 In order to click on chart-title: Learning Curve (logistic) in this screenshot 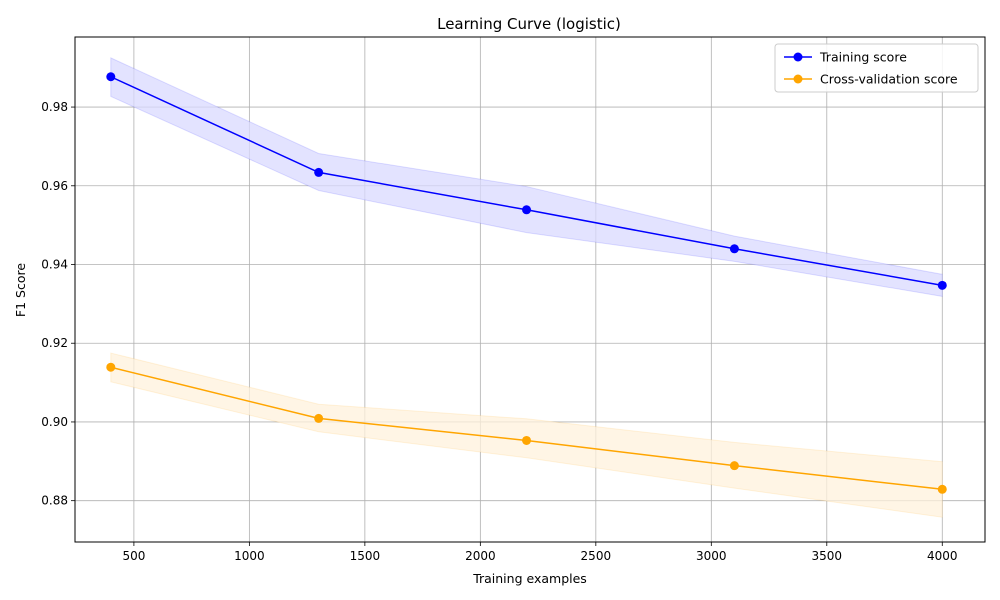, I will do `click(529, 24)`.